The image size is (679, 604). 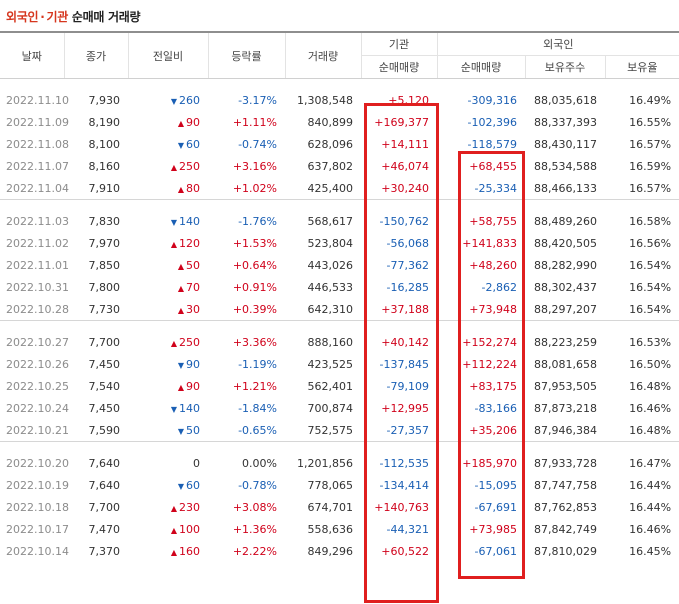 I want to click on cell-volume: 778,065, so click(x=330, y=485).